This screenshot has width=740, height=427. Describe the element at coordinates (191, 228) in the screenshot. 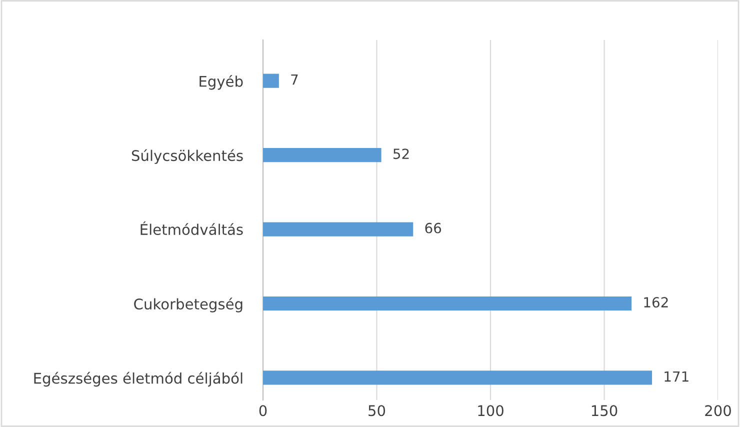

I see `y-tick-label: Életmódváltás` at that location.